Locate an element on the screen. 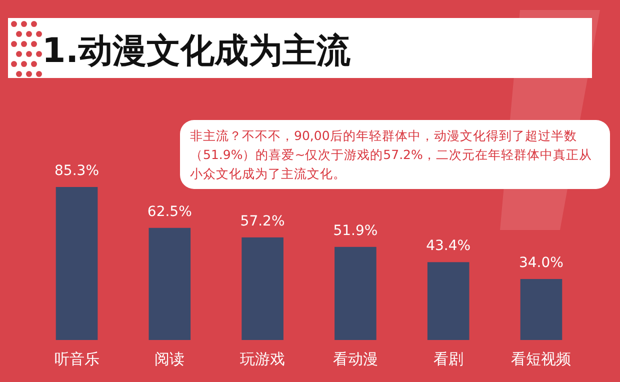  x-tick-label: 看剧 is located at coordinates (448, 359).